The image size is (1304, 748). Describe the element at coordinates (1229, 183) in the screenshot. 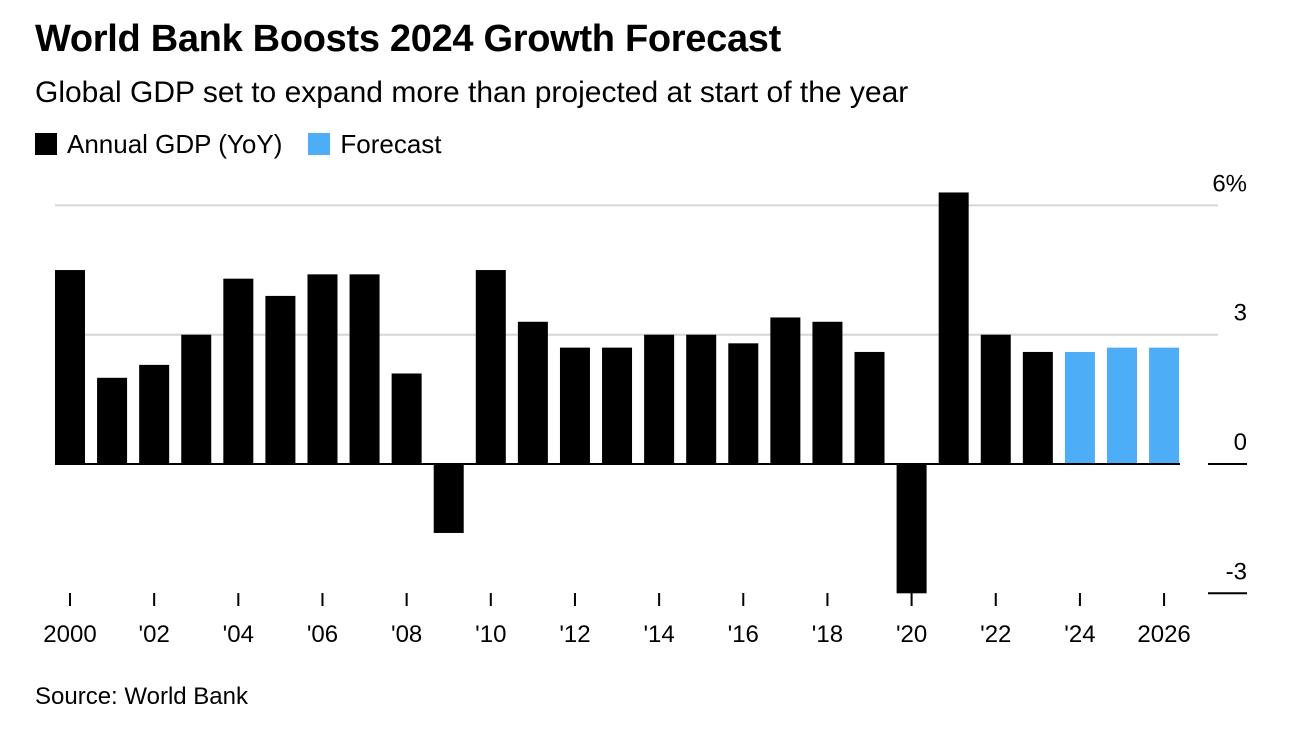

I see `y-tick-label: 6%` at that location.